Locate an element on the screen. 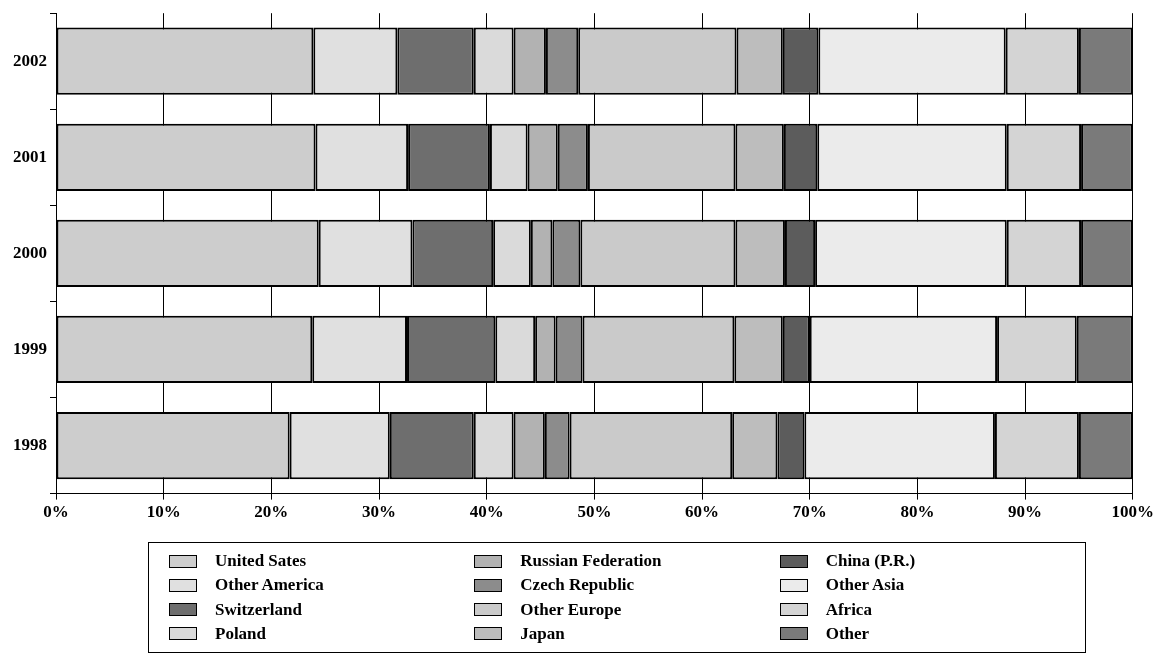 This screenshot has width=1157, height=661. legend-label: United Sates is located at coordinates (261, 561).